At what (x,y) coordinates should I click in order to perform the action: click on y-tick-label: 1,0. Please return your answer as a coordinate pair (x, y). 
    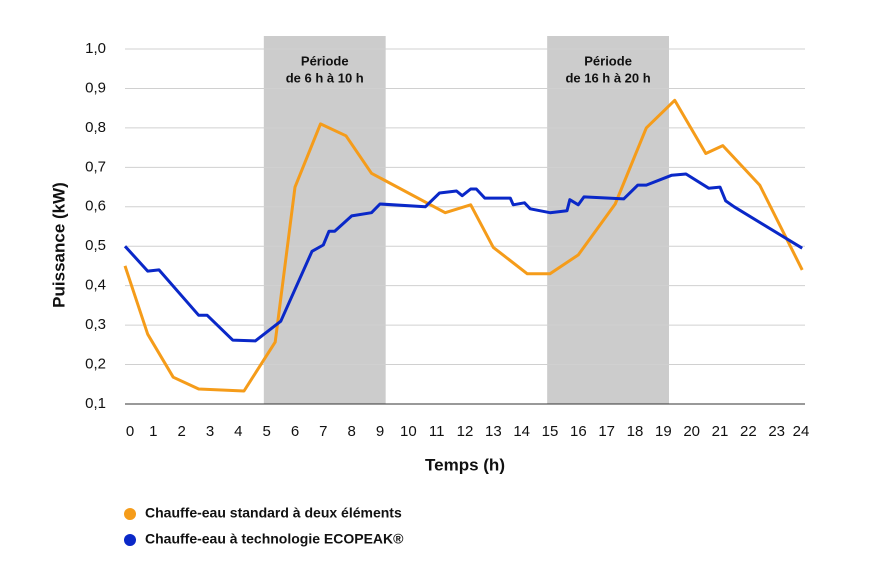
    Looking at the image, I should click on (95, 48).